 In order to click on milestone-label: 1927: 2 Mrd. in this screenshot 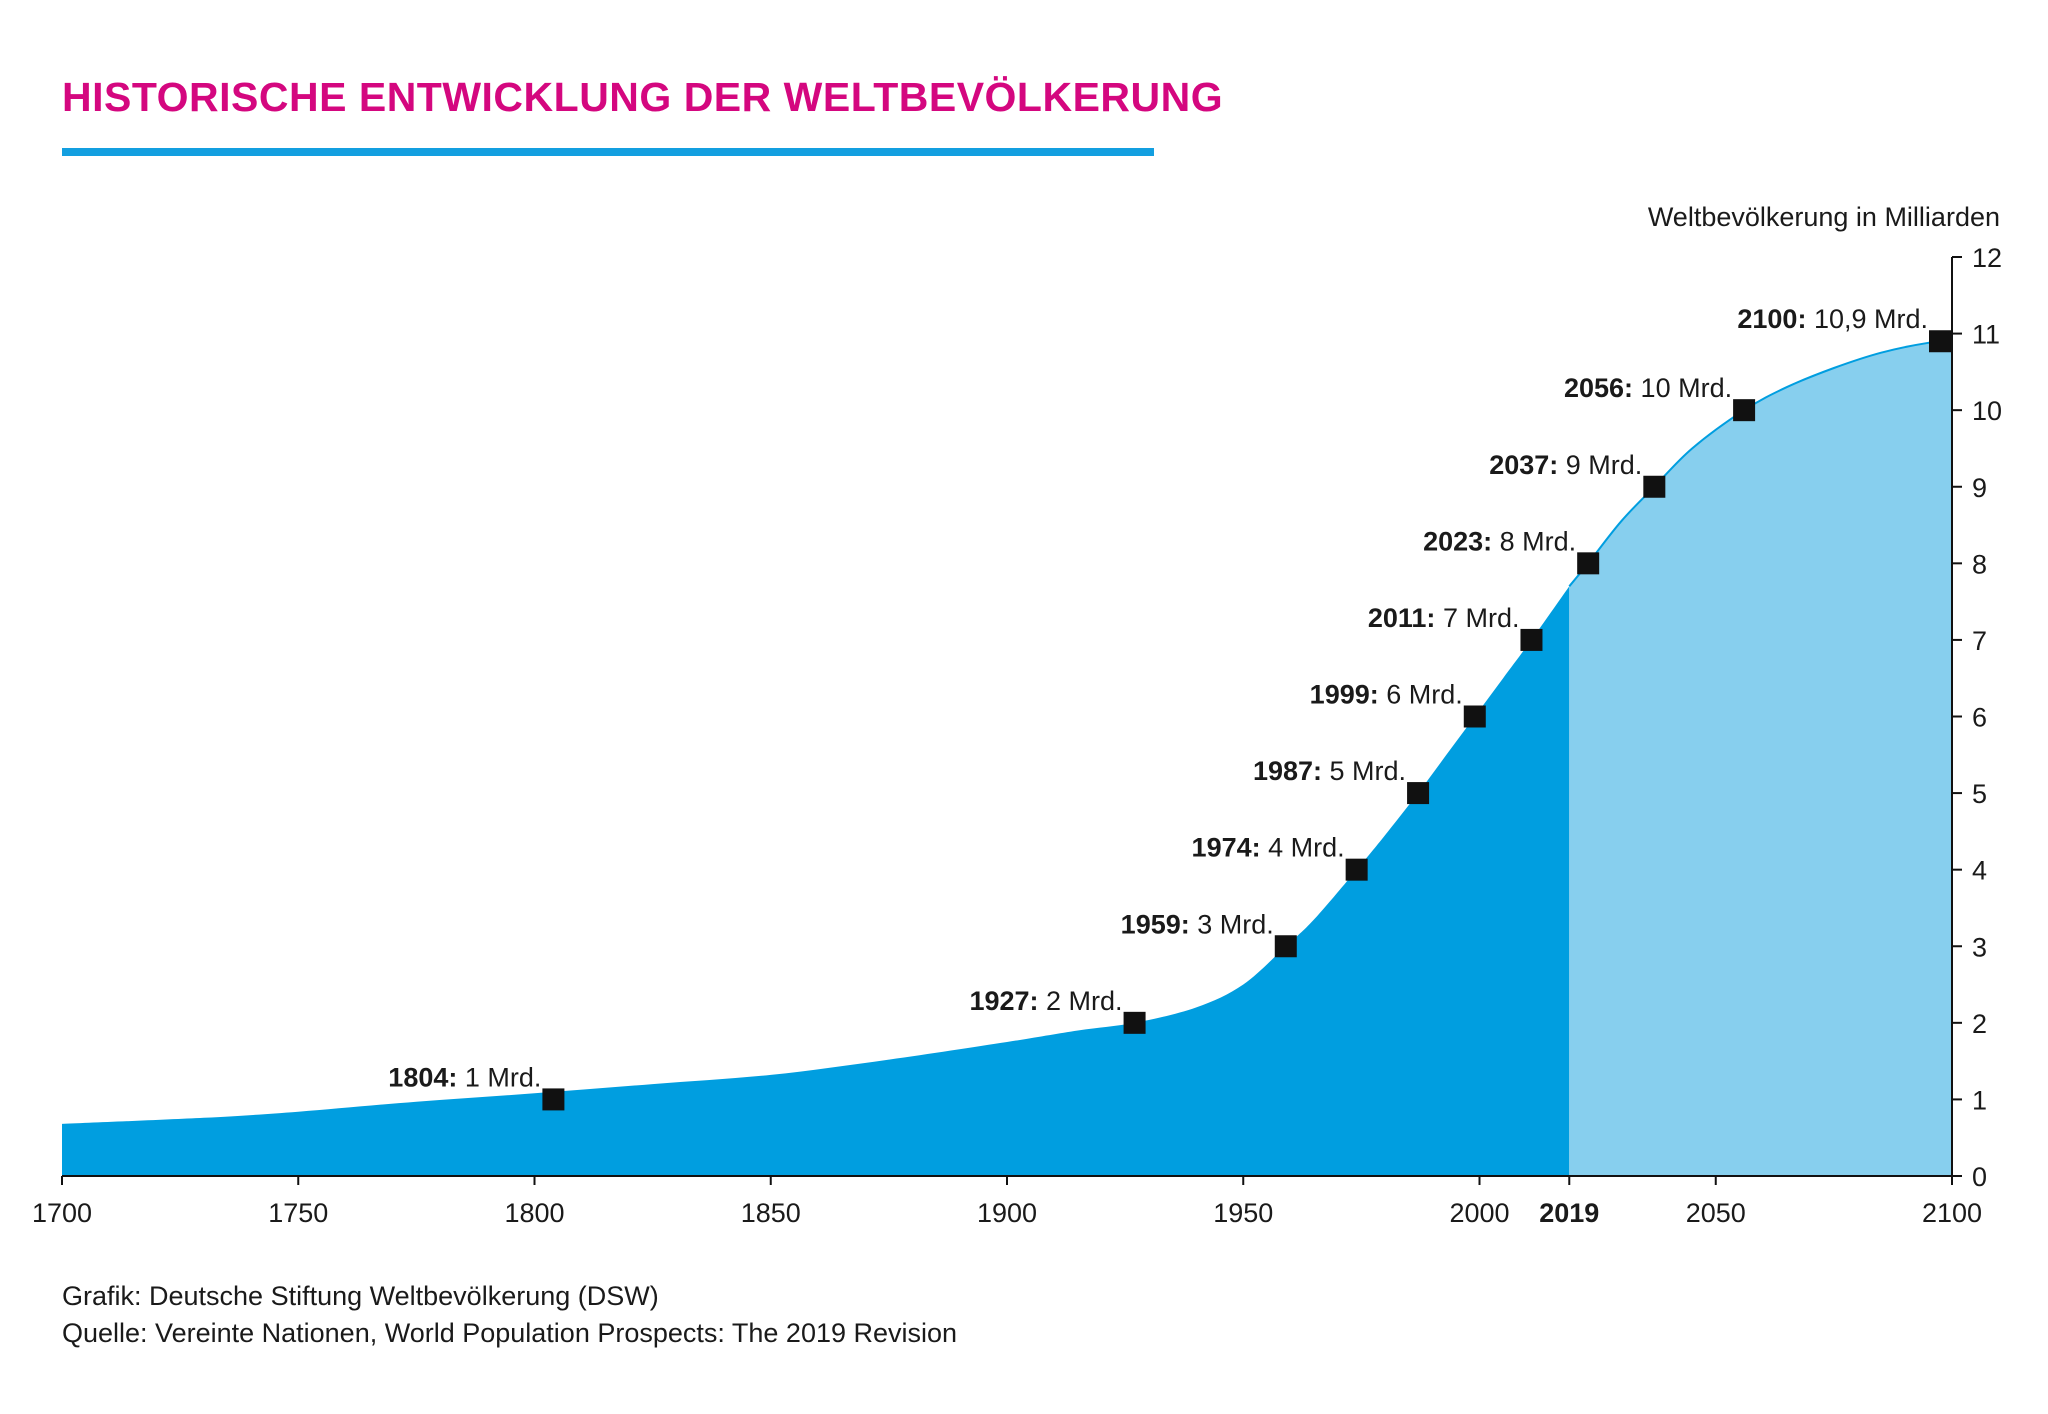, I will do `click(1045, 1001)`.